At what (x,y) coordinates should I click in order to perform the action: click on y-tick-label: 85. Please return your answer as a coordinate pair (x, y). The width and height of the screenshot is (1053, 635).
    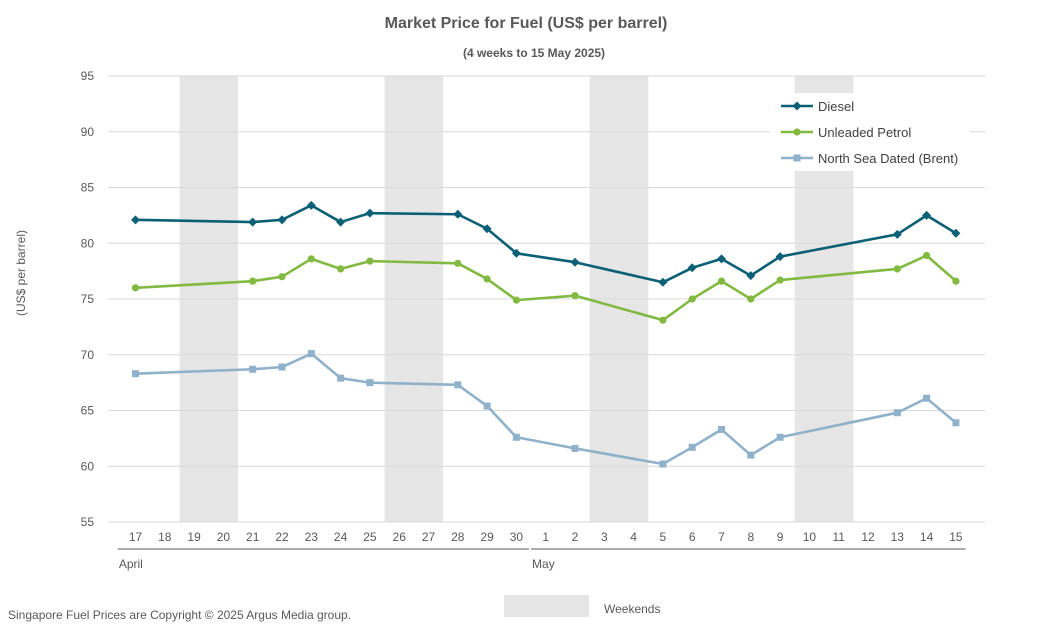
    Looking at the image, I should click on (88, 188).